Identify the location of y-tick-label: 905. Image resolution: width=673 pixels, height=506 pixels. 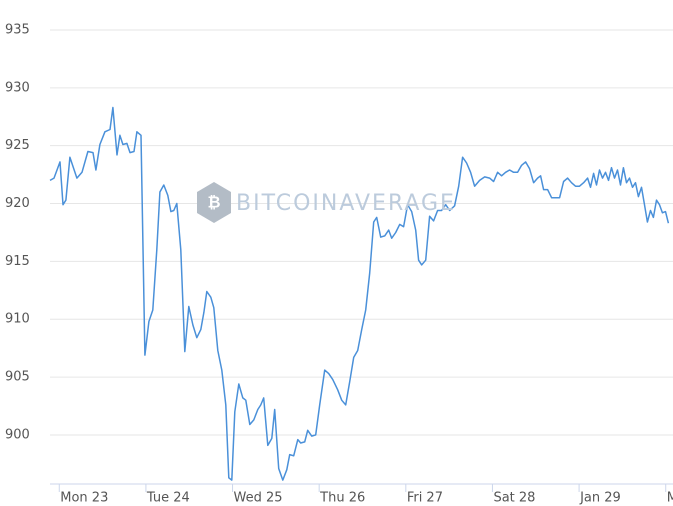
(17, 377).